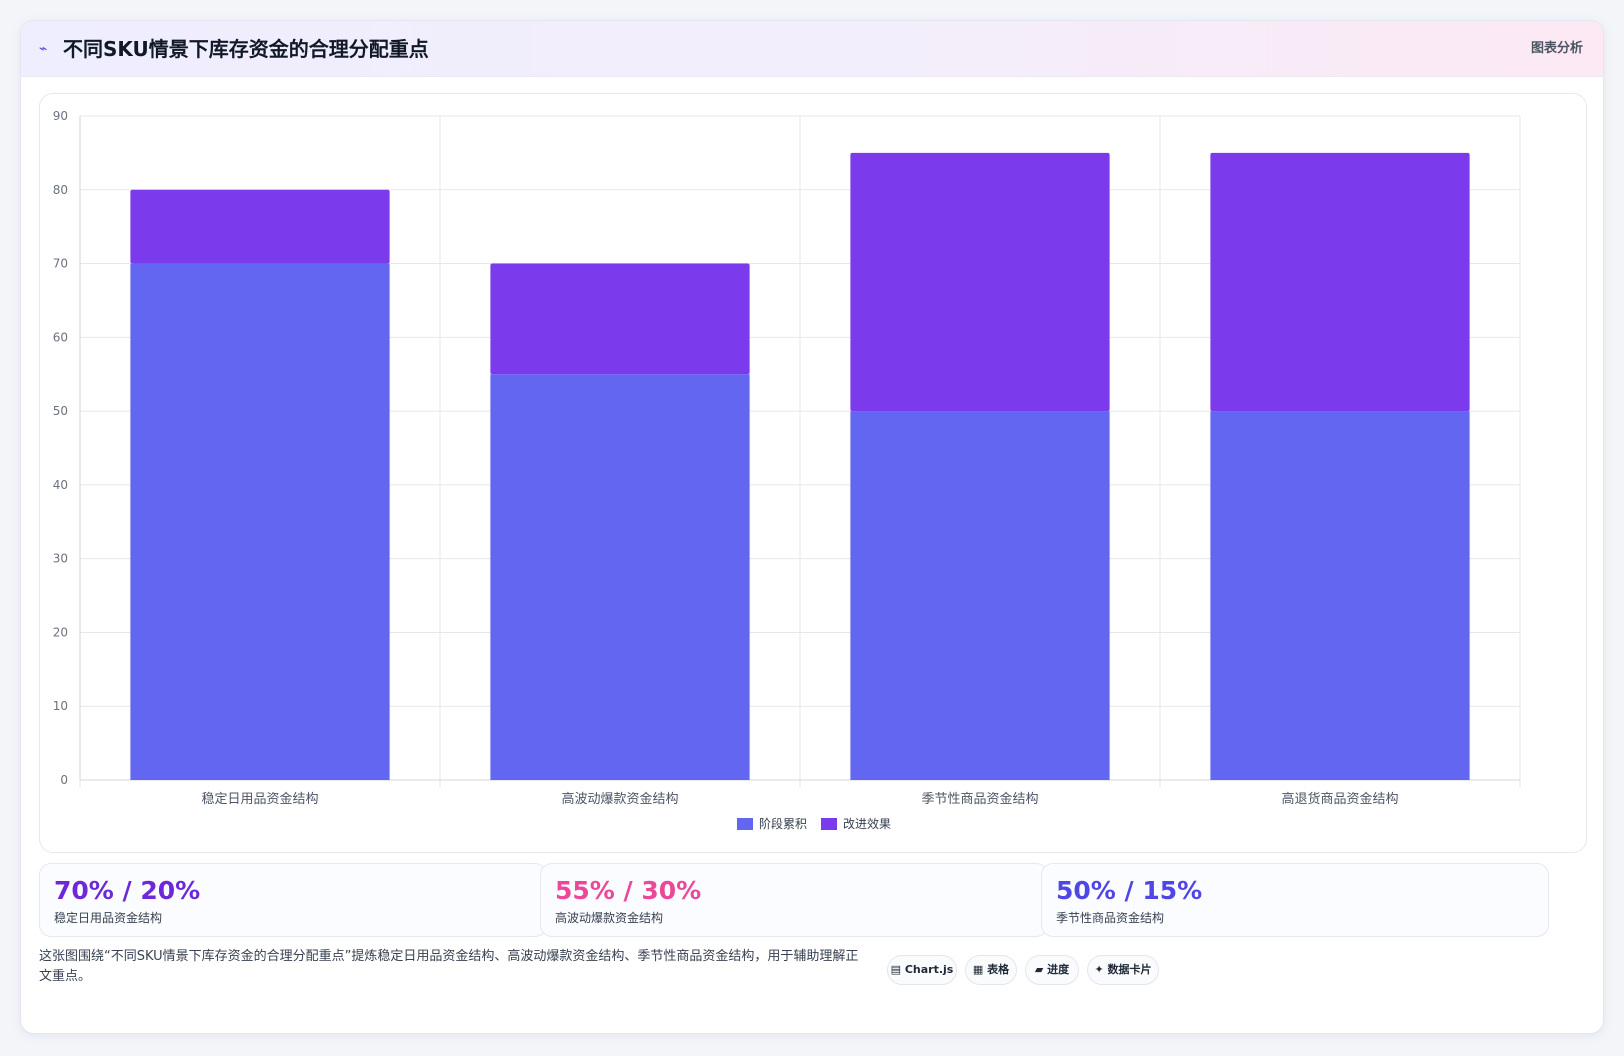 The image size is (1624, 1056). I want to click on stat-label: 稳定日用品资金结构, so click(108, 918).